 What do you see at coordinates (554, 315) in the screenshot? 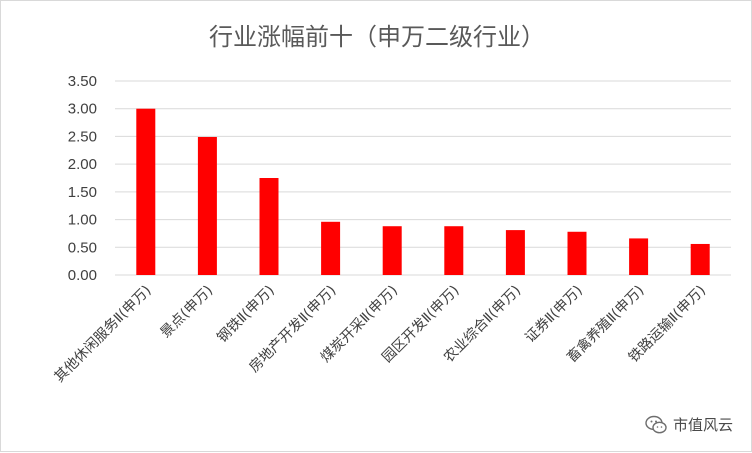
I see `x-tick-label: 证券Ⅱ(申万)` at bounding box center [554, 315].